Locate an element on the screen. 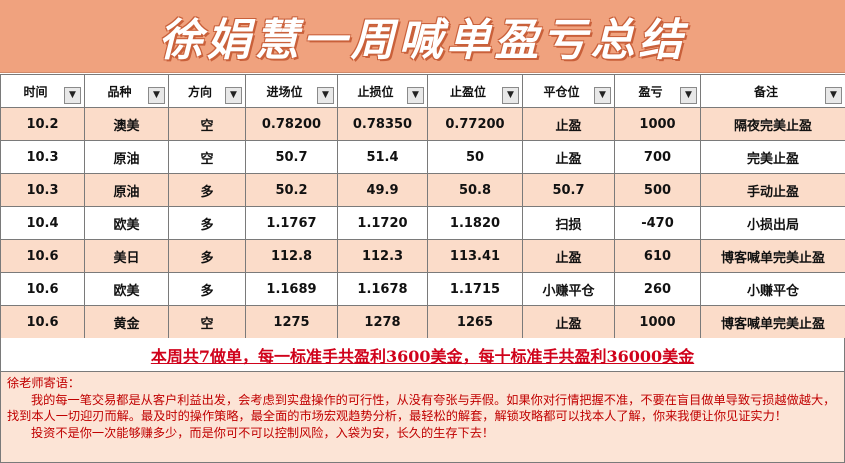 This screenshot has width=845, height=463. cell-entry: 1.1767 is located at coordinates (291, 223).